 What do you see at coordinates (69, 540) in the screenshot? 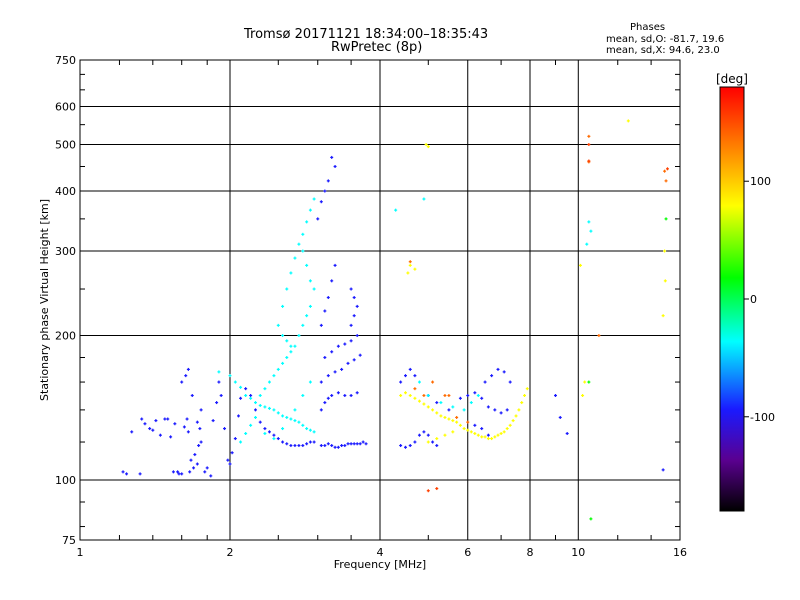
I see `y-tick-label: 75` at bounding box center [69, 540].